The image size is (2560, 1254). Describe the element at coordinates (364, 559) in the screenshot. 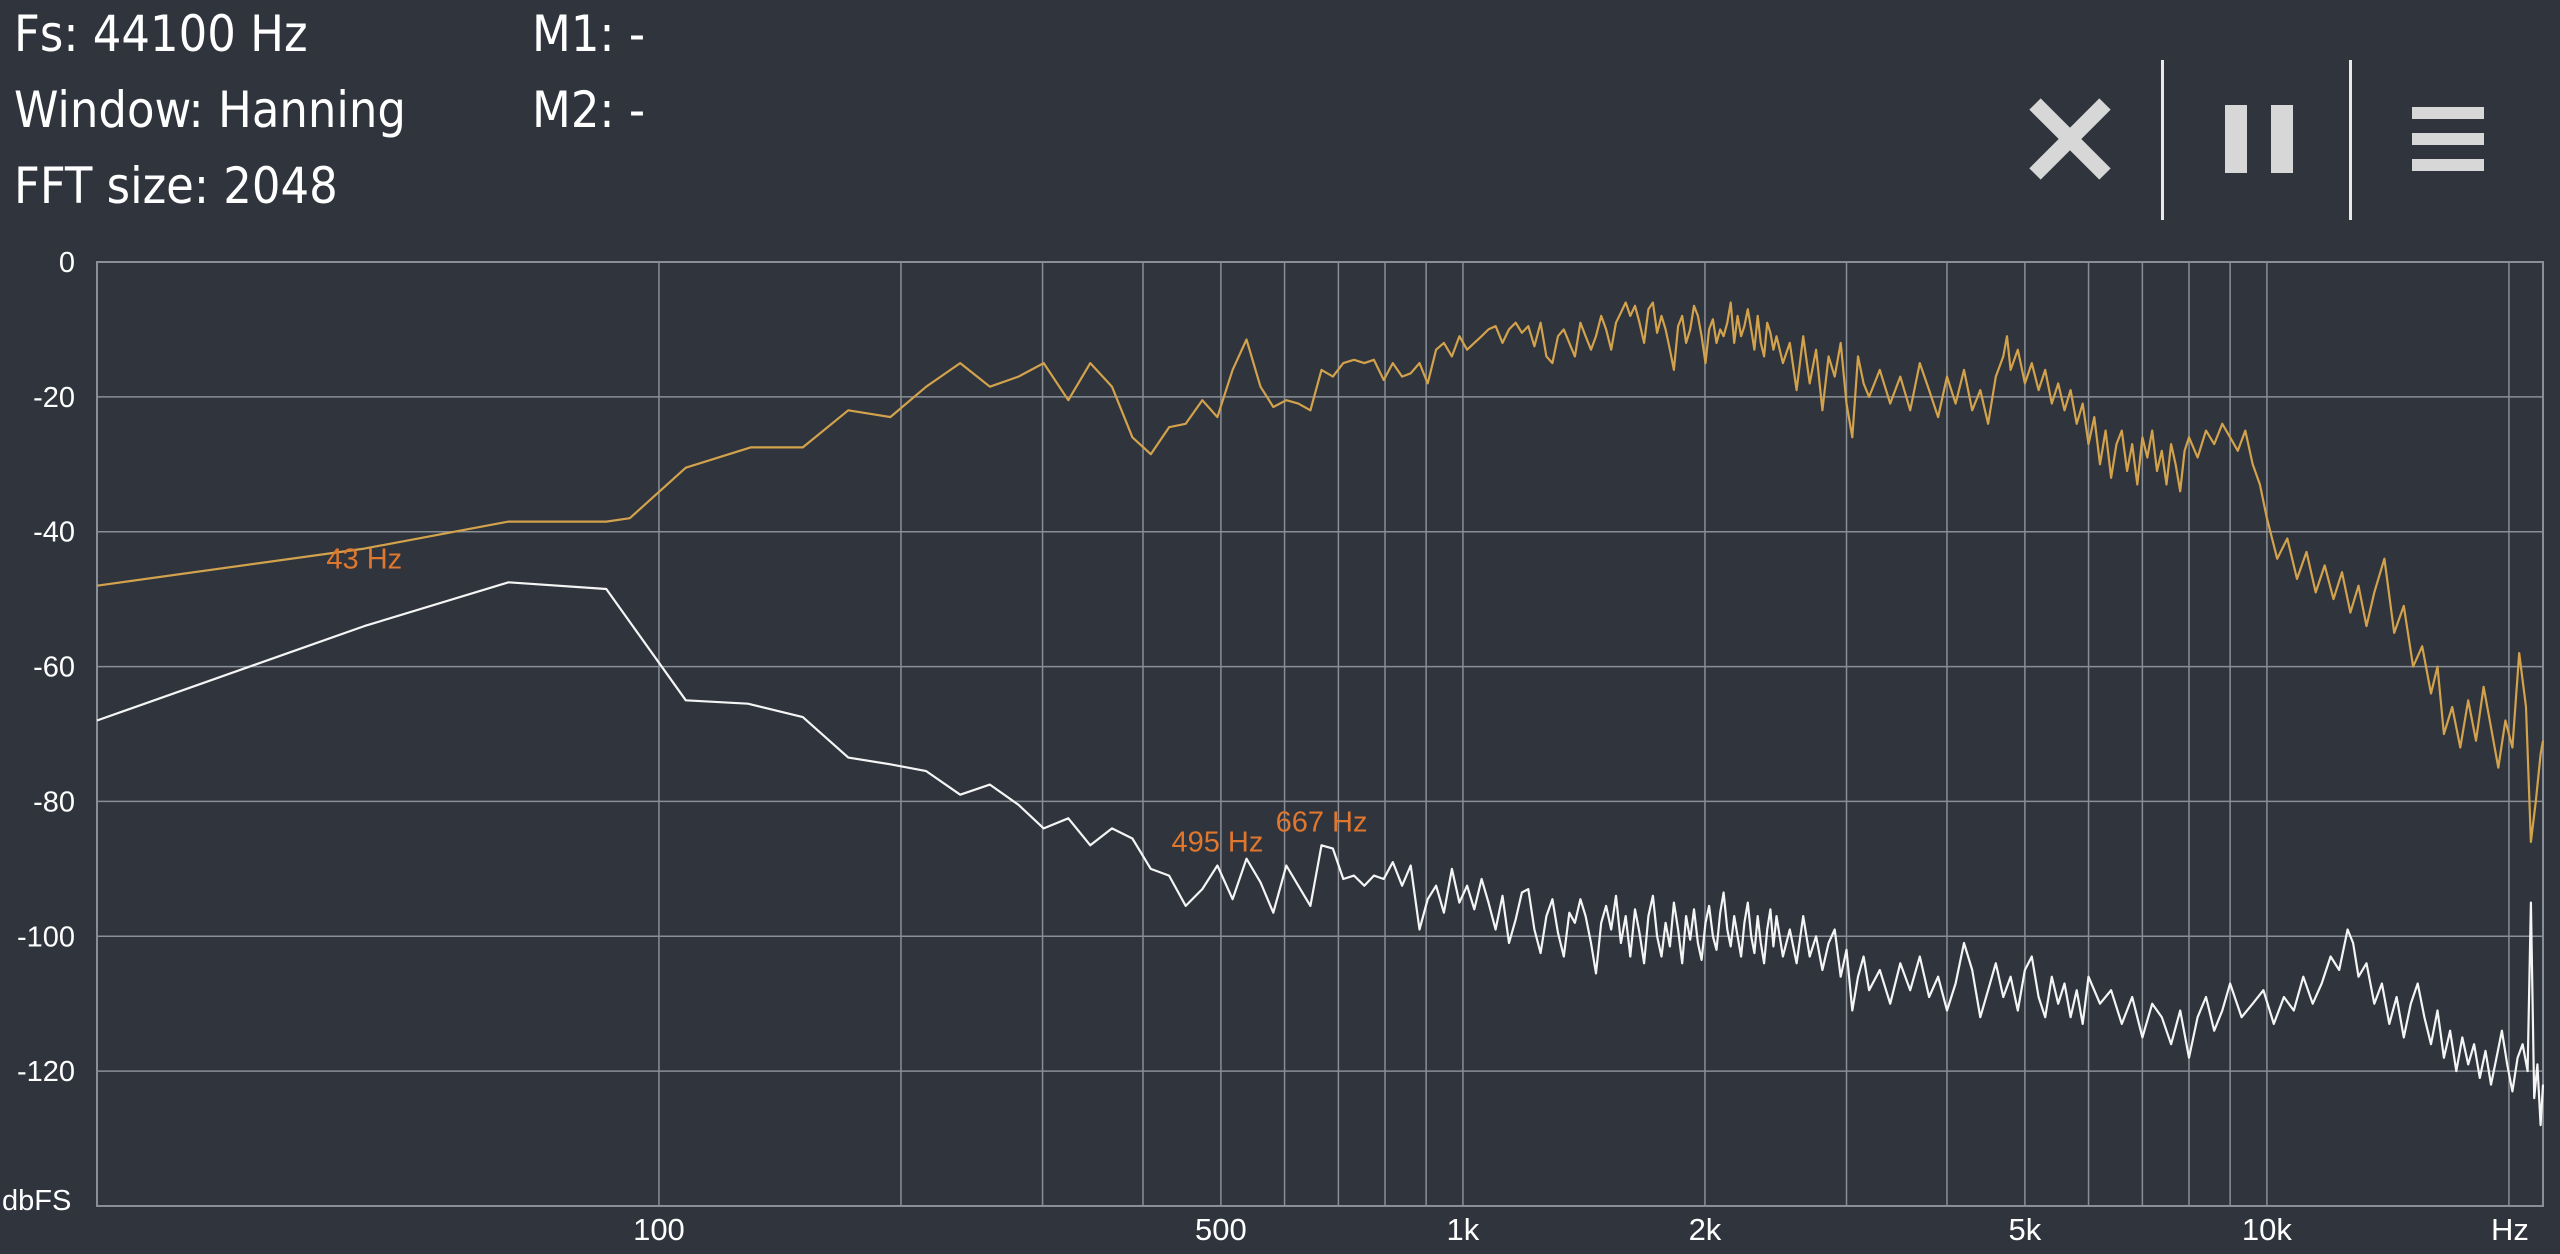

I see `peak-marker-label: 43 Hz` at that location.